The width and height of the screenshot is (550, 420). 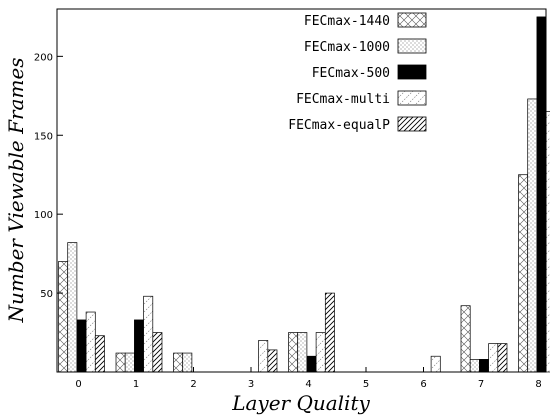 What do you see at coordinates (43, 215) in the screenshot?
I see `y-tick-label: 100` at bounding box center [43, 215].